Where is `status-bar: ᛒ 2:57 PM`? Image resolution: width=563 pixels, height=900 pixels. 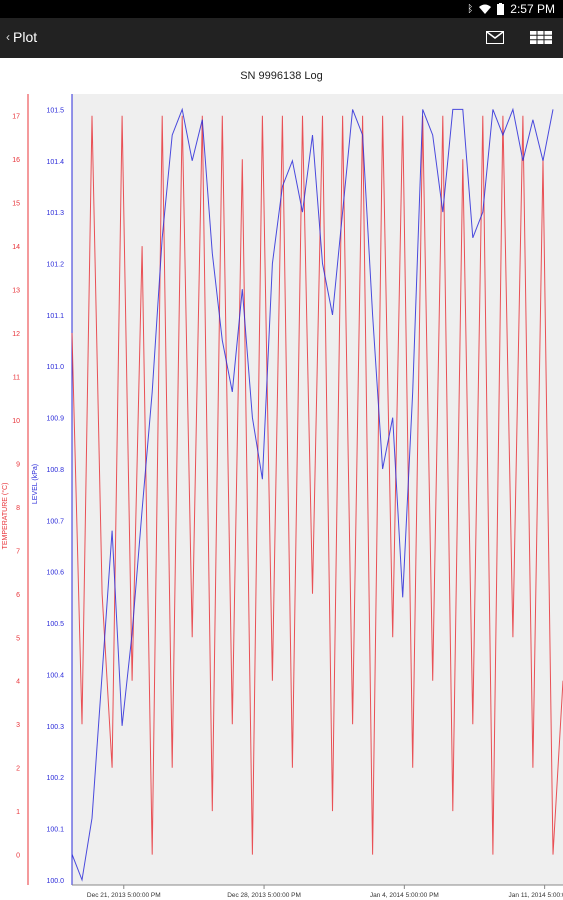
status-bar: ᛒ 2:57 PM is located at coordinates (281, 9).